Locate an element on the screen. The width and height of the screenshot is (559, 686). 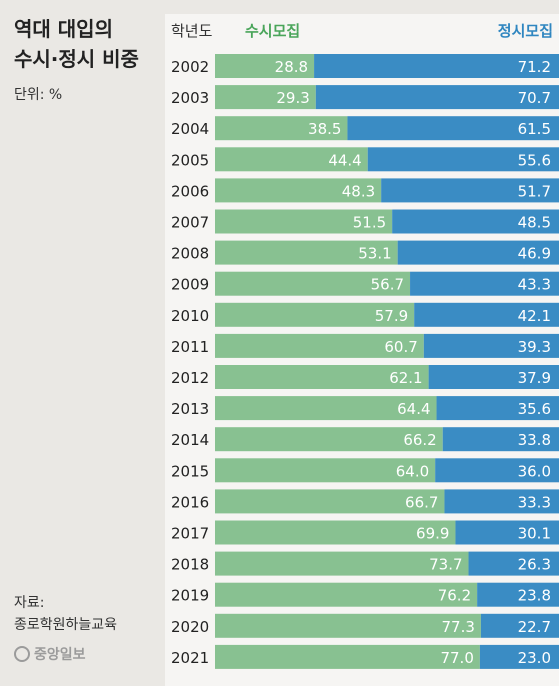
category-header: 학년도 is located at coordinates (192, 31).